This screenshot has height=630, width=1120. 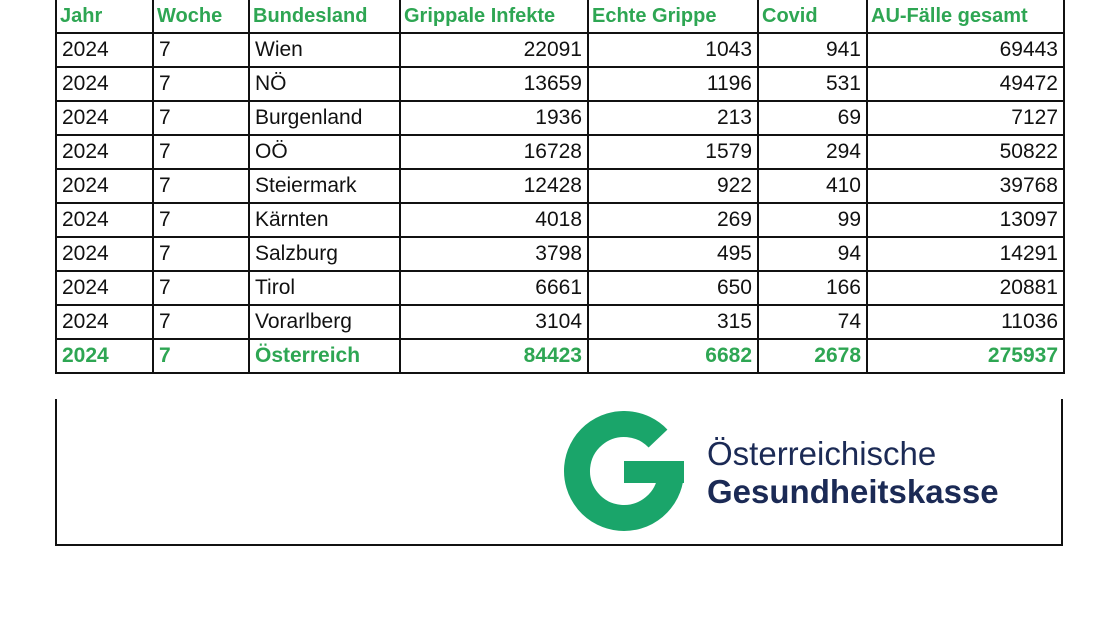 I want to click on column-header: AU-Fälle gesamt, so click(x=965, y=17).